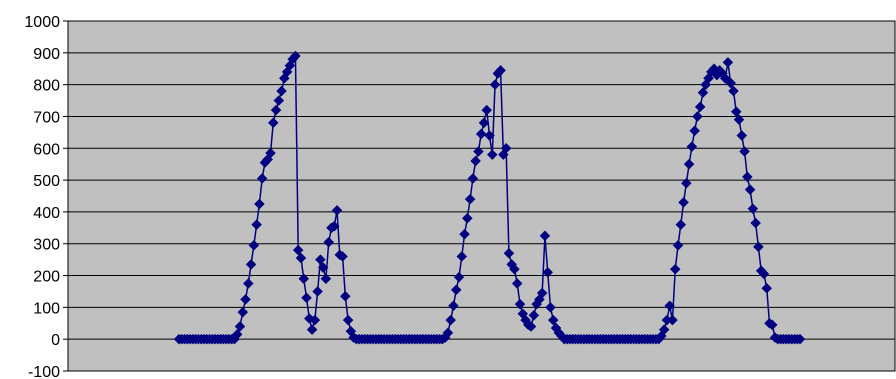  Describe the element at coordinates (46, 308) in the screenshot. I see `y-tick-label: 100` at that location.